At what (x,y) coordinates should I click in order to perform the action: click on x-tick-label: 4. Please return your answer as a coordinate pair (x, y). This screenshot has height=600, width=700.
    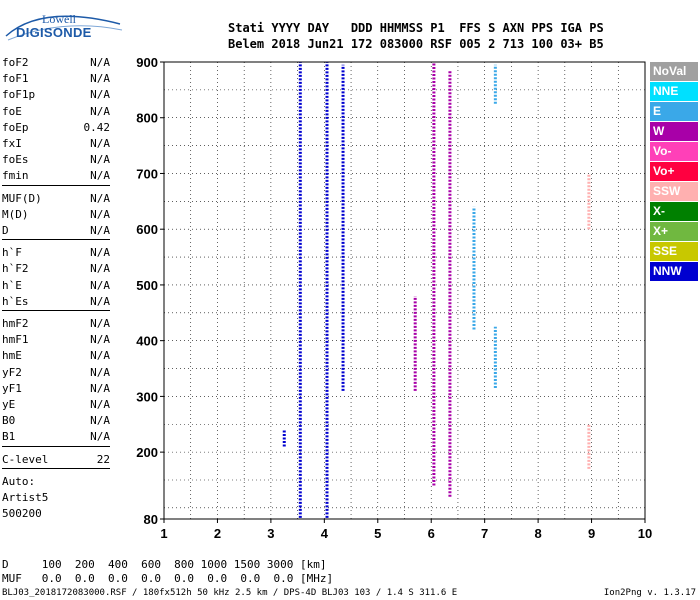
    Looking at the image, I should click on (325, 533).